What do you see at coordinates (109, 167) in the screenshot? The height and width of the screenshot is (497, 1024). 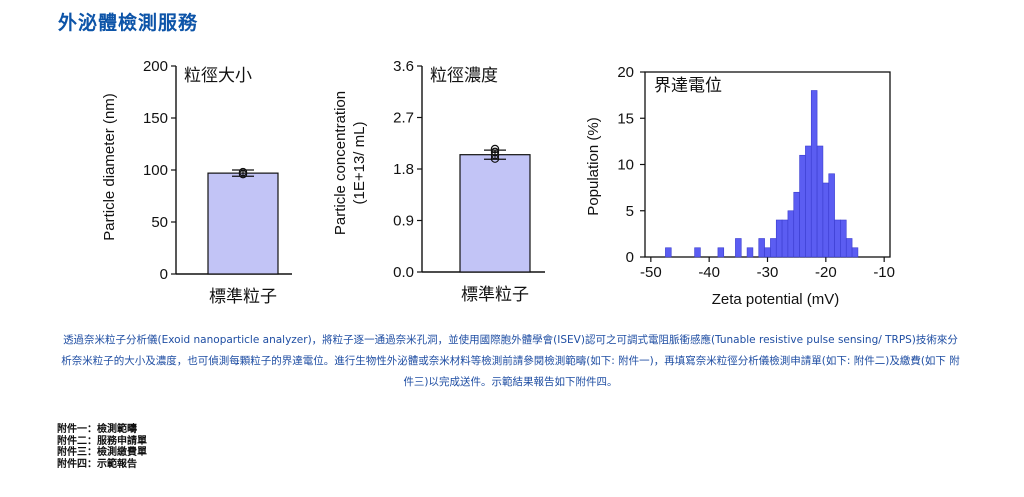 I see `y-axis-title: Particle diameter (nm)` at bounding box center [109, 167].